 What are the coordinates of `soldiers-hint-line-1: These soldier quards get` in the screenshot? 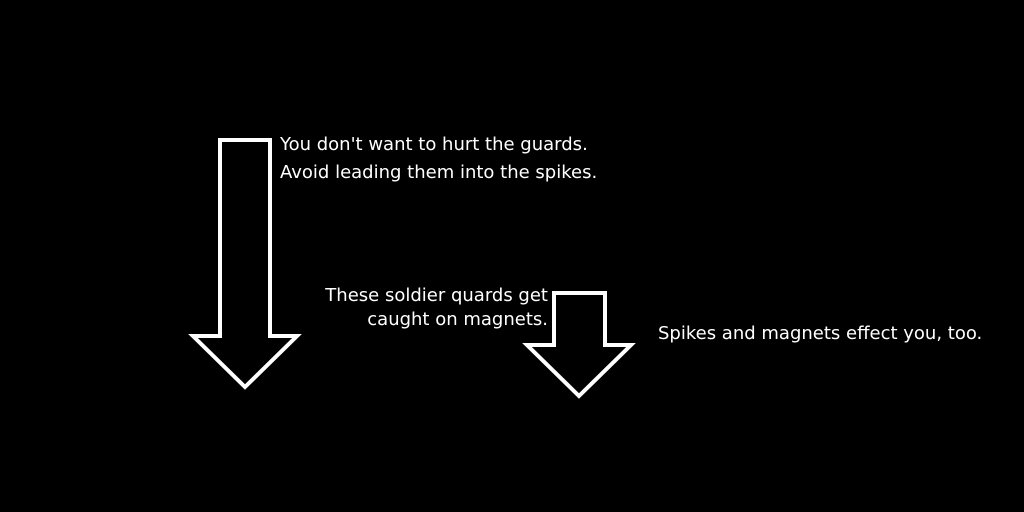 It's located at (436, 295).